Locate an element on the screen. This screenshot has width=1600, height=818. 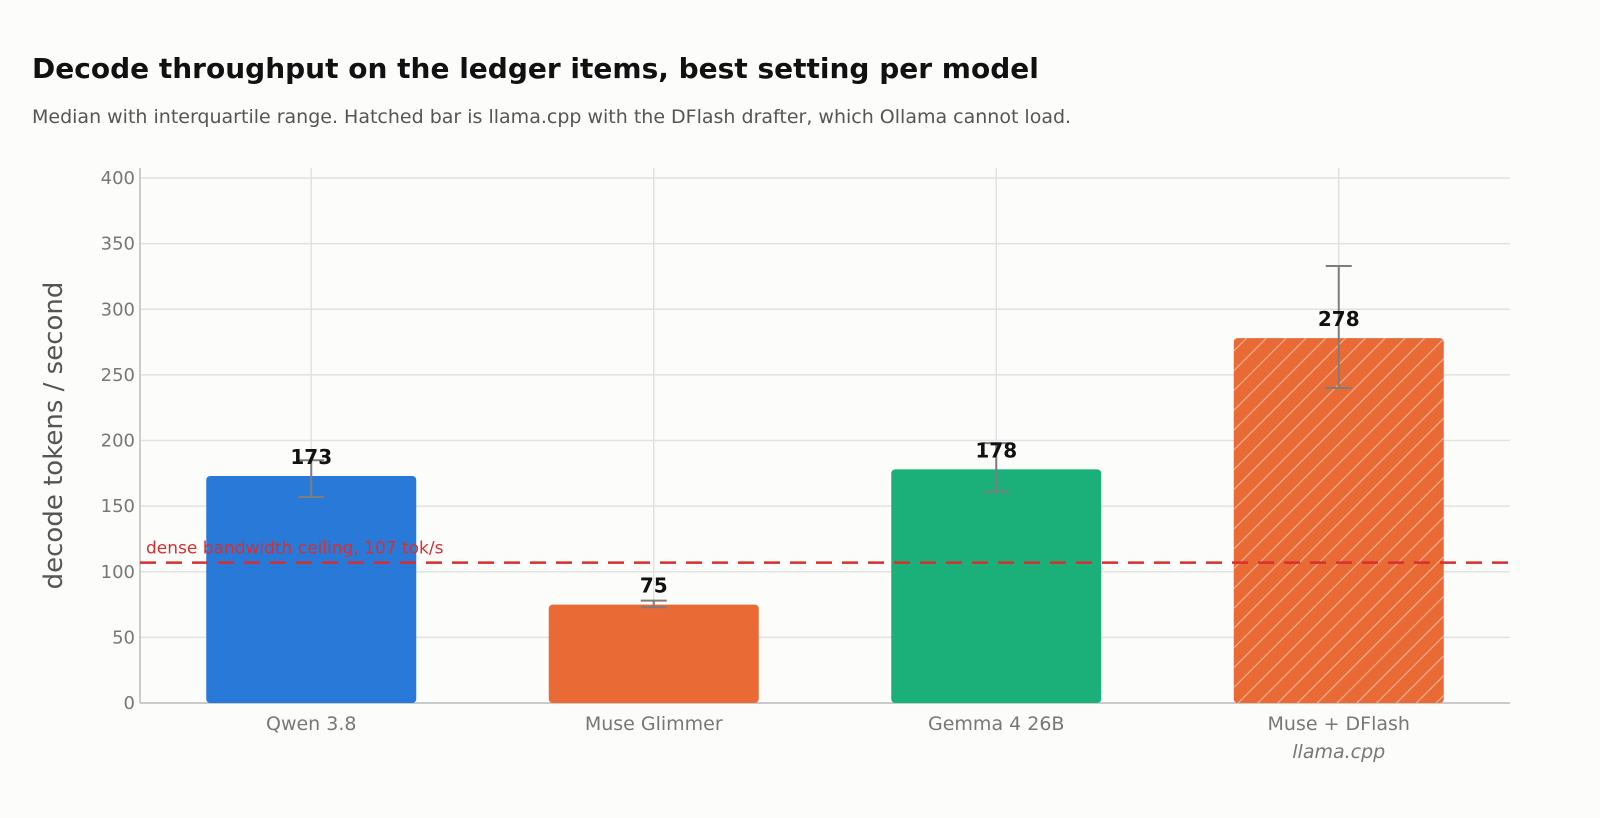
y-axis-ticks: 0 50 100 150 200 250 300 350 400 is located at coordinates (118, 441).